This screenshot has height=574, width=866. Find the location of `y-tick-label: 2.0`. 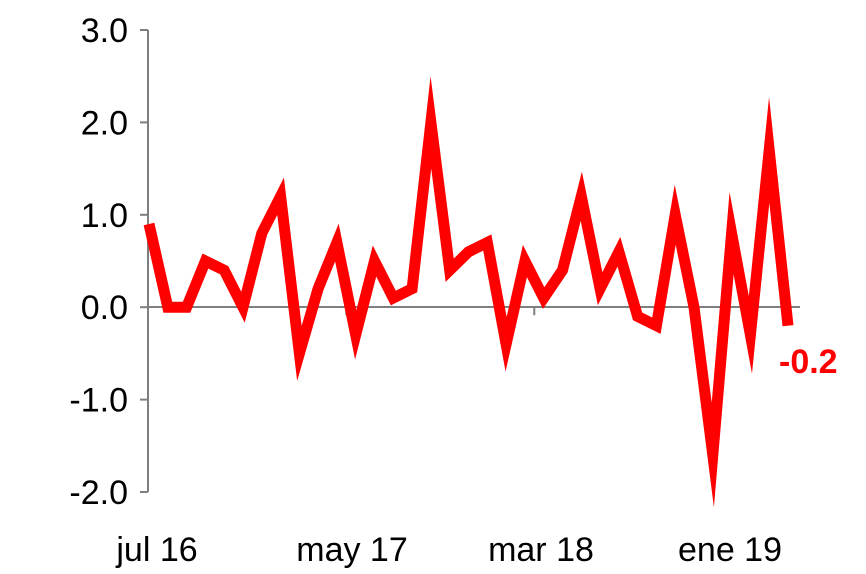

y-tick-label: 2.0 is located at coordinates (104, 123).